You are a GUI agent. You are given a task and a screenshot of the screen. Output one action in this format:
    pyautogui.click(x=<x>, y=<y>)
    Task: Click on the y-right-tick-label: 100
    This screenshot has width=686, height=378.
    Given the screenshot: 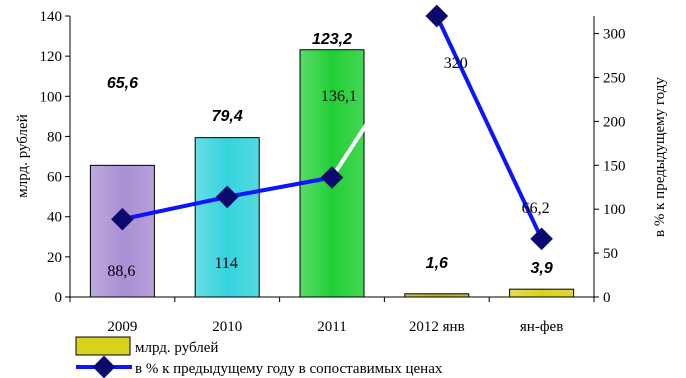 What is the action you would take?
    pyautogui.click(x=614, y=210)
    